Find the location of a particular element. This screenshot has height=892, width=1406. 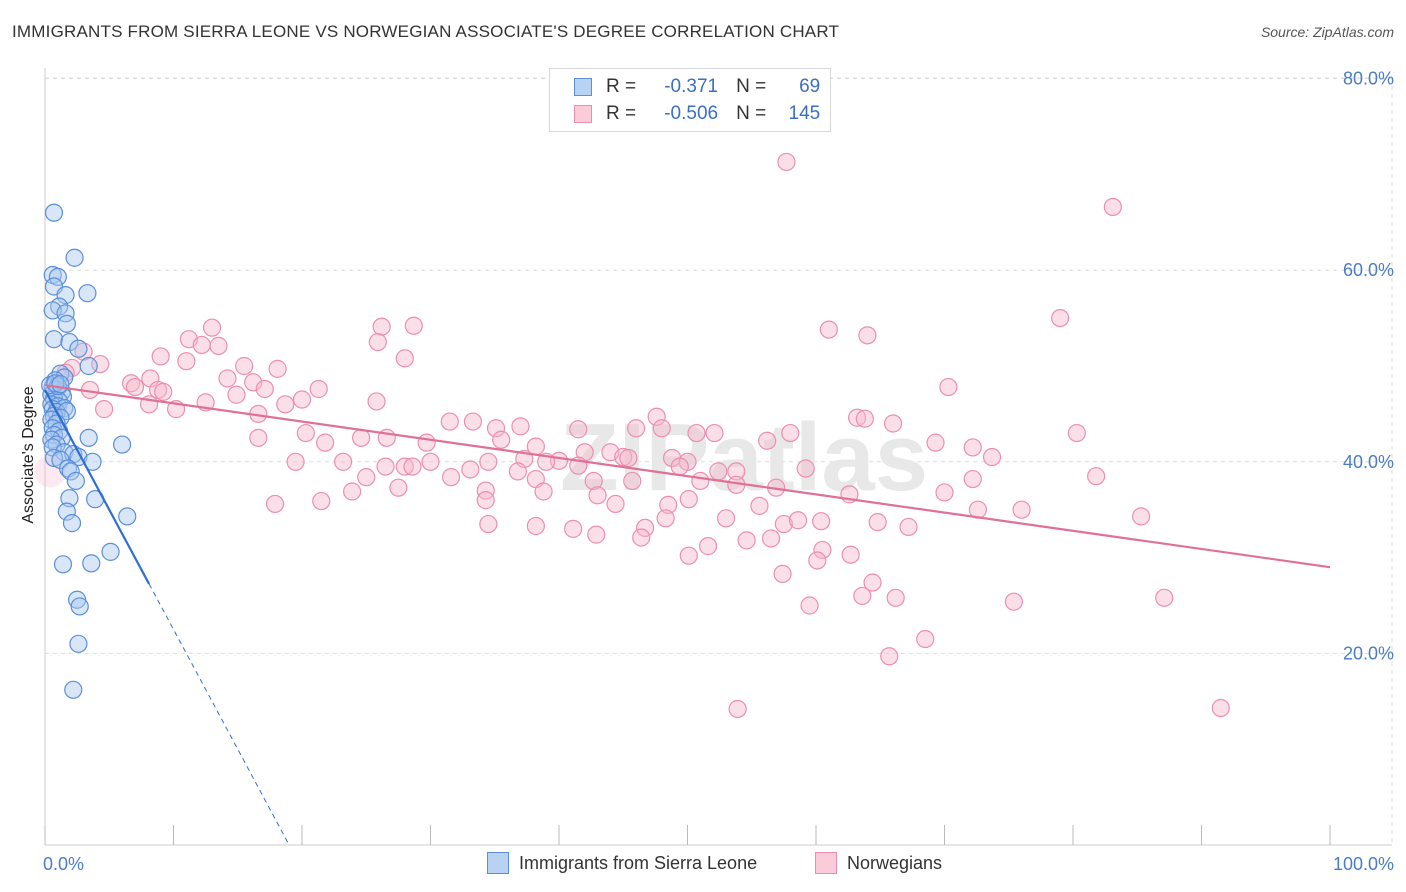

sierra-leone-trend-extension is located at coordinates (219, 714).